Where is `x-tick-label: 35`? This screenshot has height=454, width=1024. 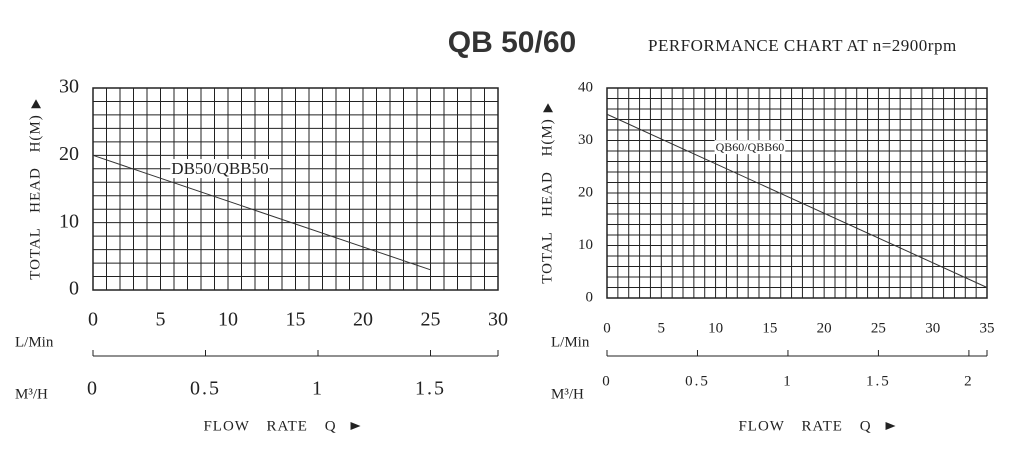
x-tick-label: 35 is located at coordinates (987, 328).